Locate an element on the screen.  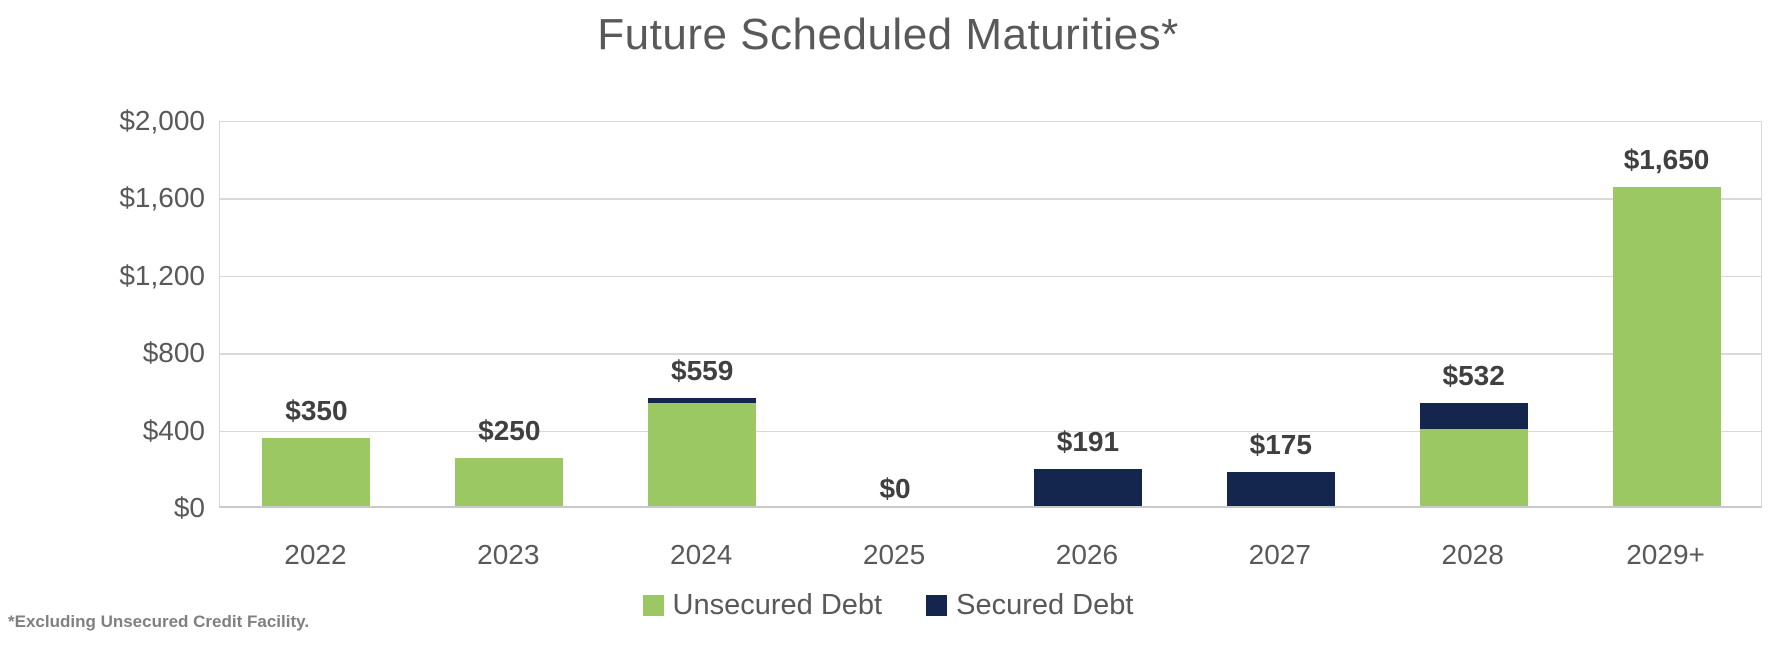
x-tick-label-2026: 2026 is located at coordinates (1087, 554).